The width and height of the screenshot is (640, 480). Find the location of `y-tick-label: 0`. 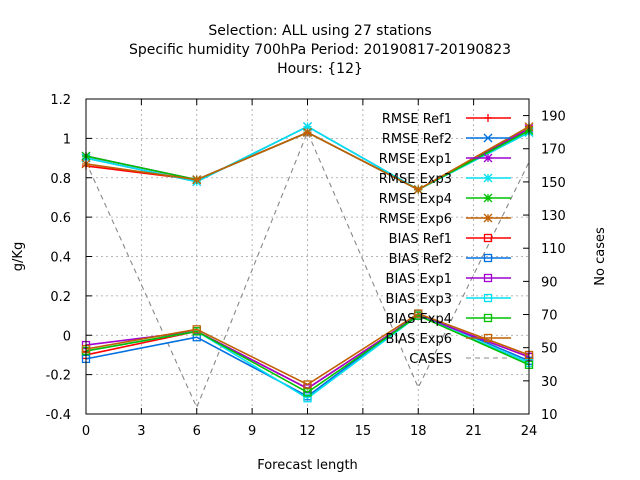

y-tick-label: 0 is located at coordinates (67, 336).